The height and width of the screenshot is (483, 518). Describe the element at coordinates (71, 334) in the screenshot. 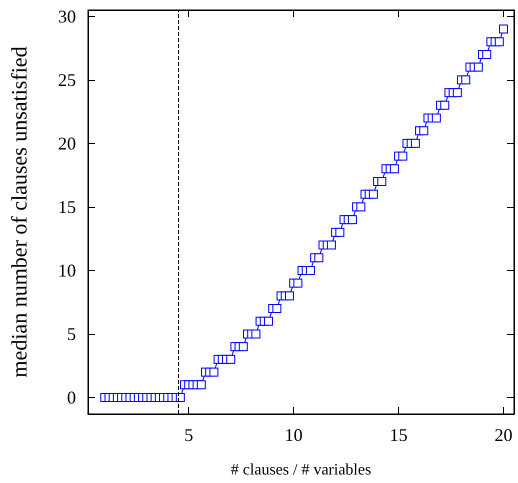

I see `y-tick-label: 5` at that location.